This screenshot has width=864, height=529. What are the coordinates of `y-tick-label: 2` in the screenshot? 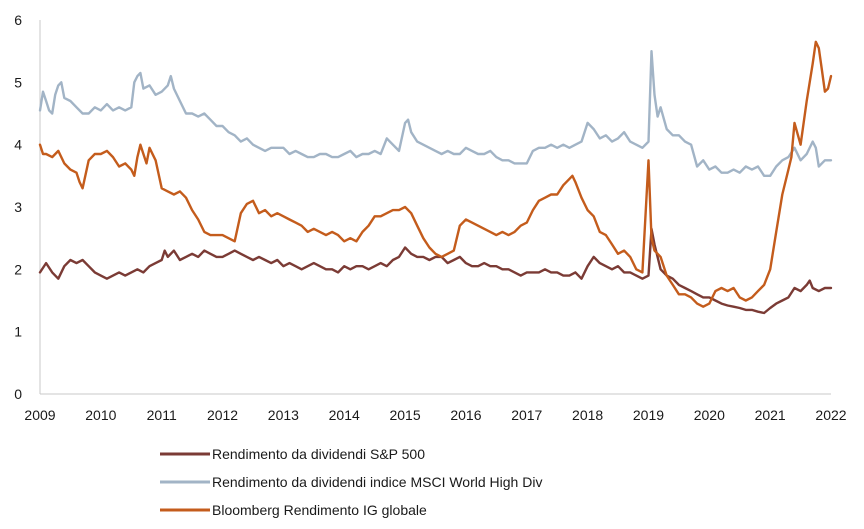 It's located at (18, 269).